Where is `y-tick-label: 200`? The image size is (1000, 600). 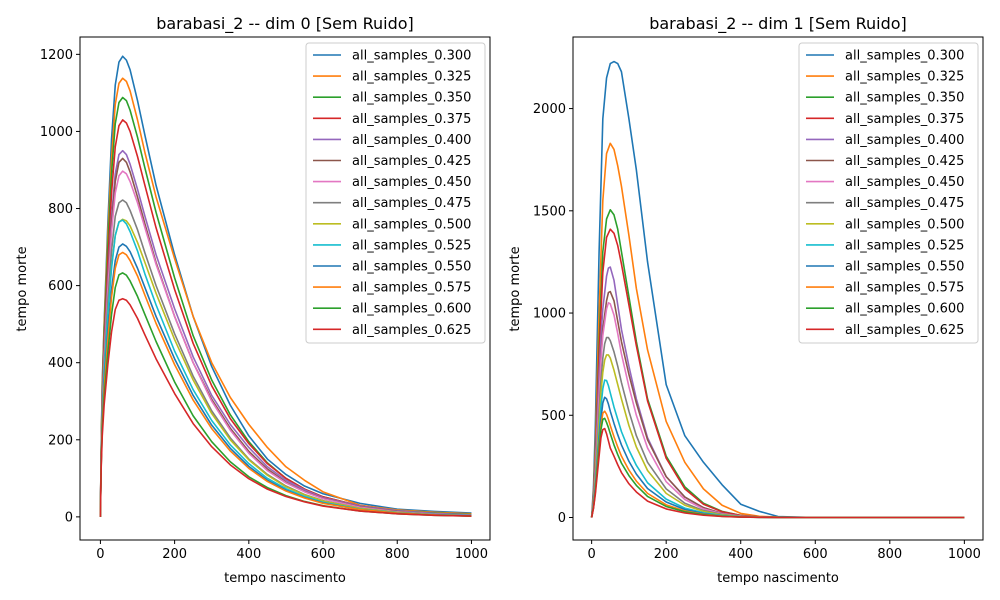
y-tick-label: 200 is located at coordinates (60, 440).